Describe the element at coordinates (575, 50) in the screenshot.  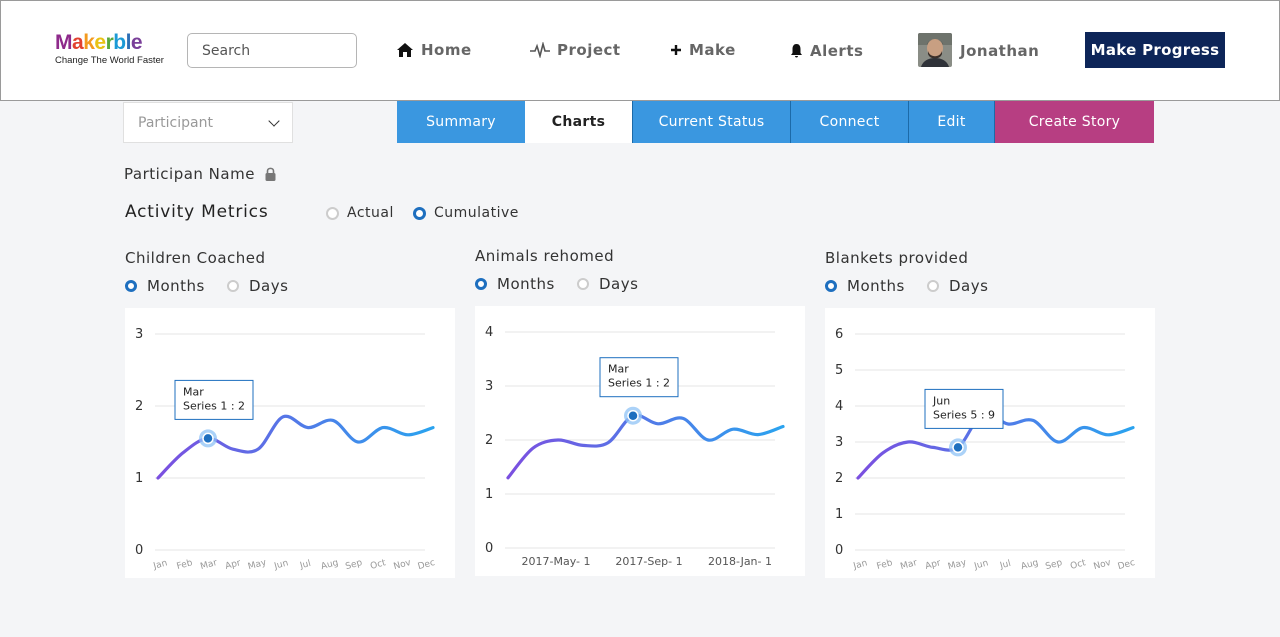
I see `nav-project: Project` at that location.